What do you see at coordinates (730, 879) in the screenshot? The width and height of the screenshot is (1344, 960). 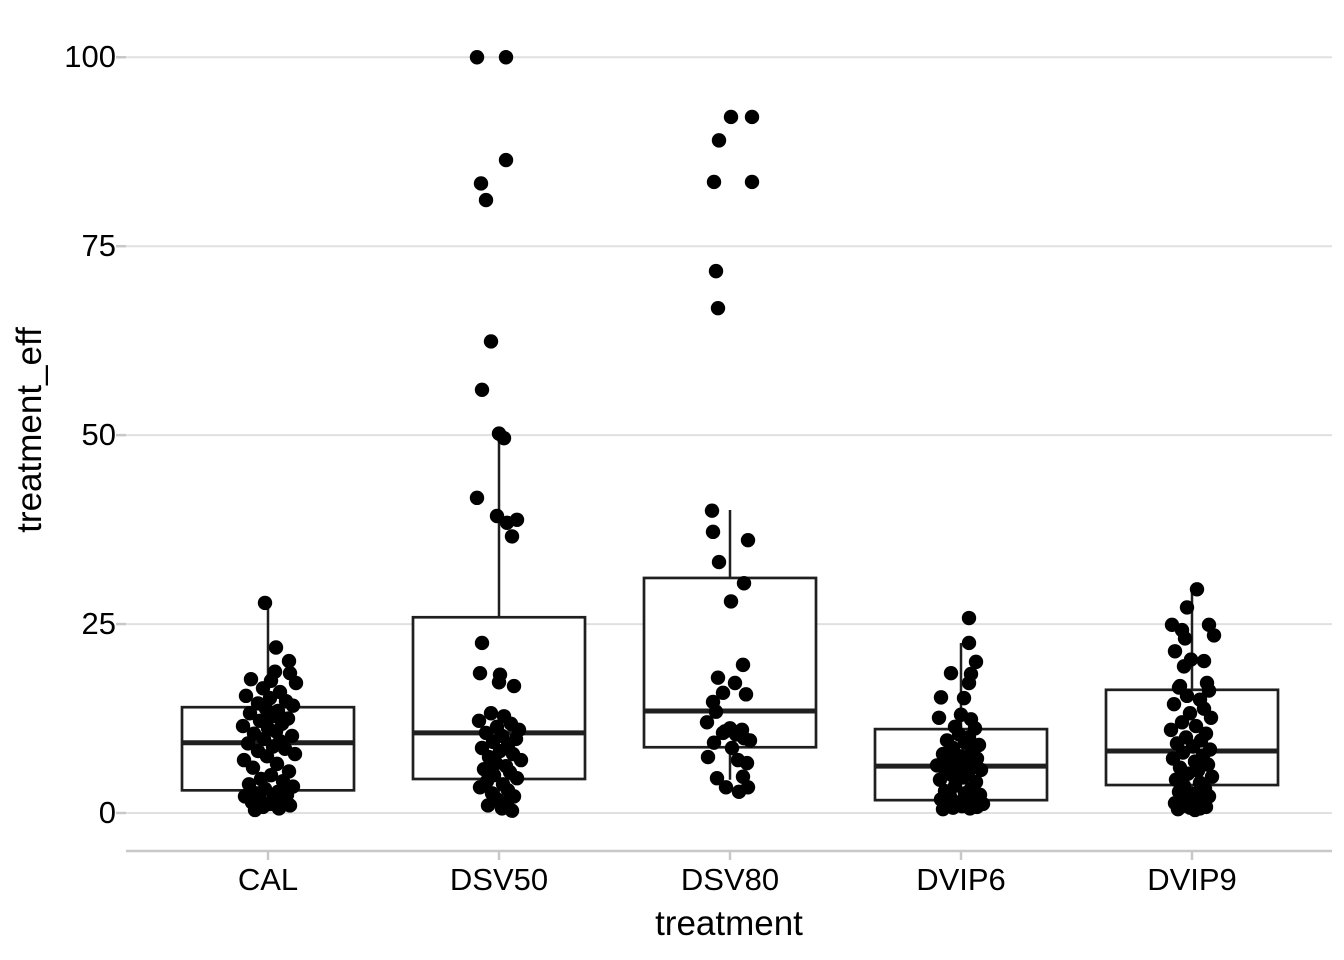 I see `x-tick-label-dsv80: DSV80` at bounding box center [730, 879].